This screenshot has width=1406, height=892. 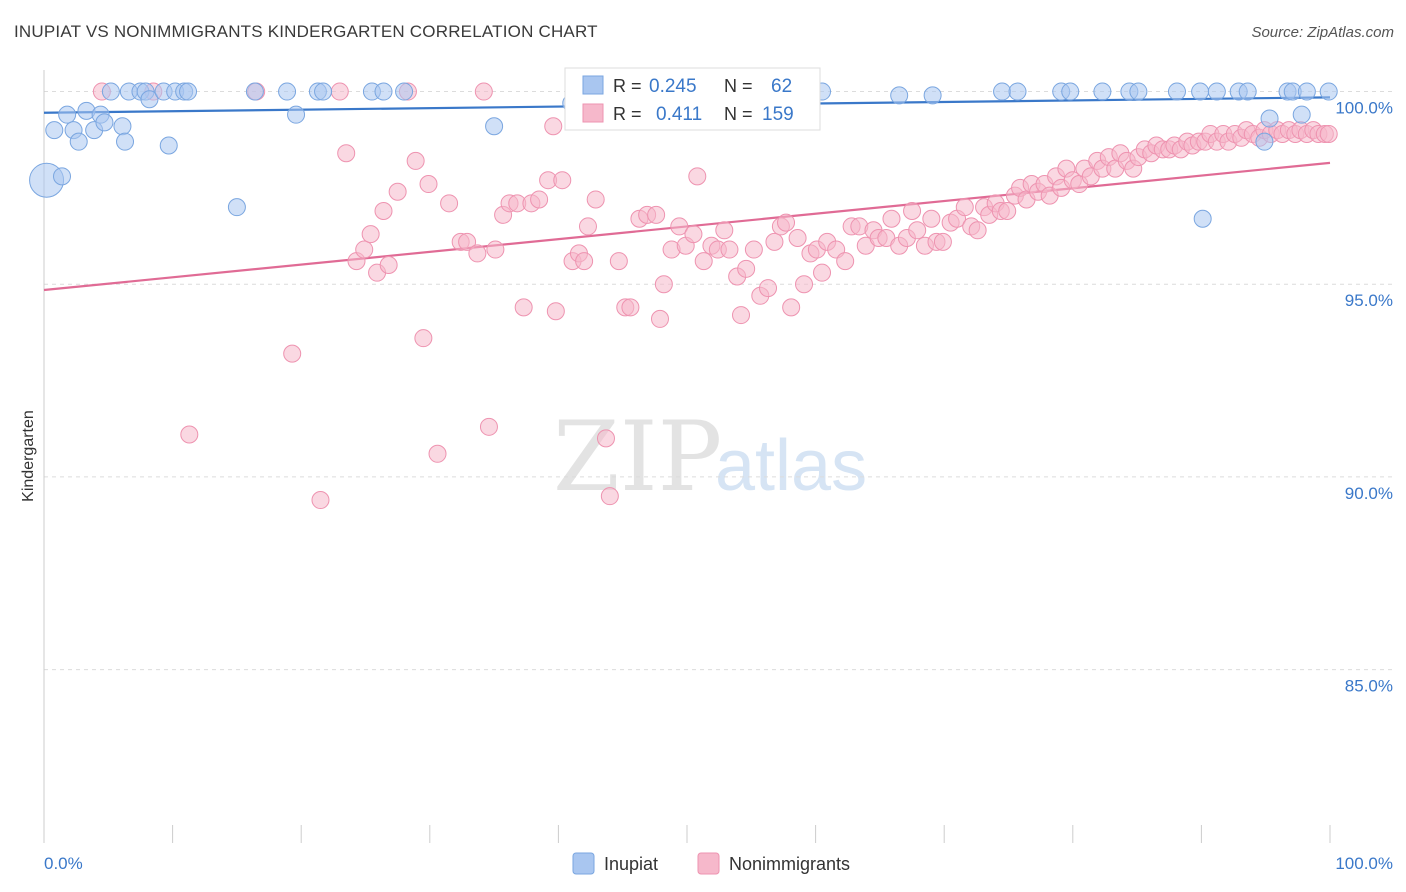 I want to click on legend-r-label-inupiat: R =, so click(x=627, y=86).